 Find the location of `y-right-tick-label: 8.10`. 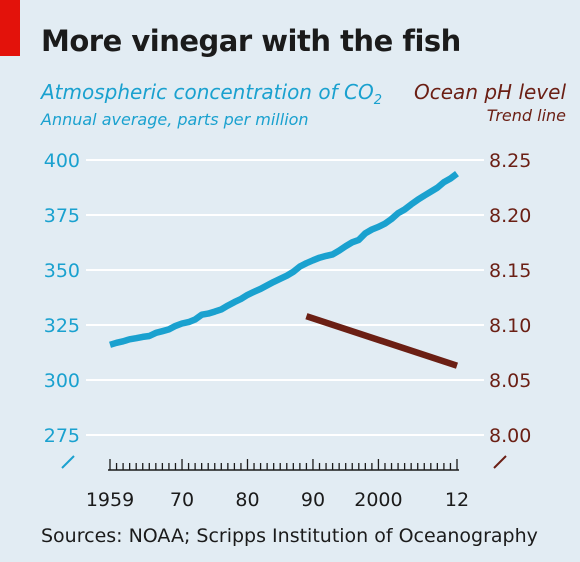

y-right-tick-label: 8.10 is located at coordinates (510, 326).